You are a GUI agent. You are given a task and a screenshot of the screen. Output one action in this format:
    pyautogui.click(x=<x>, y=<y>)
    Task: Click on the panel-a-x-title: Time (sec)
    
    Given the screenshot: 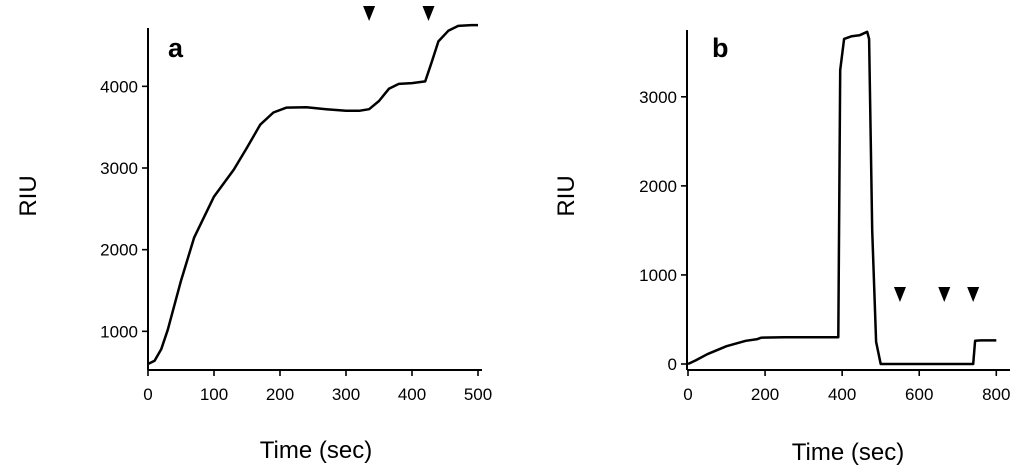 What is the action you would take?
    pyautogui.click(x=316, y=450)
    